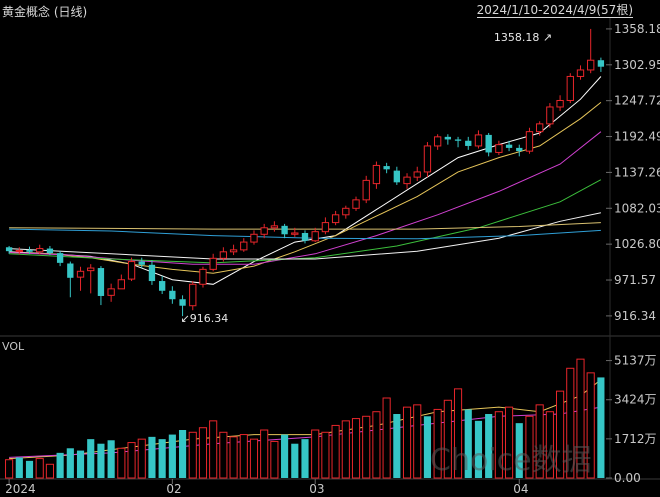  What do you see at coordinates (45, 12) in the screenshot?
I see `chart-title: 黄金概念 (日线)` at bounding box center [45, 12].